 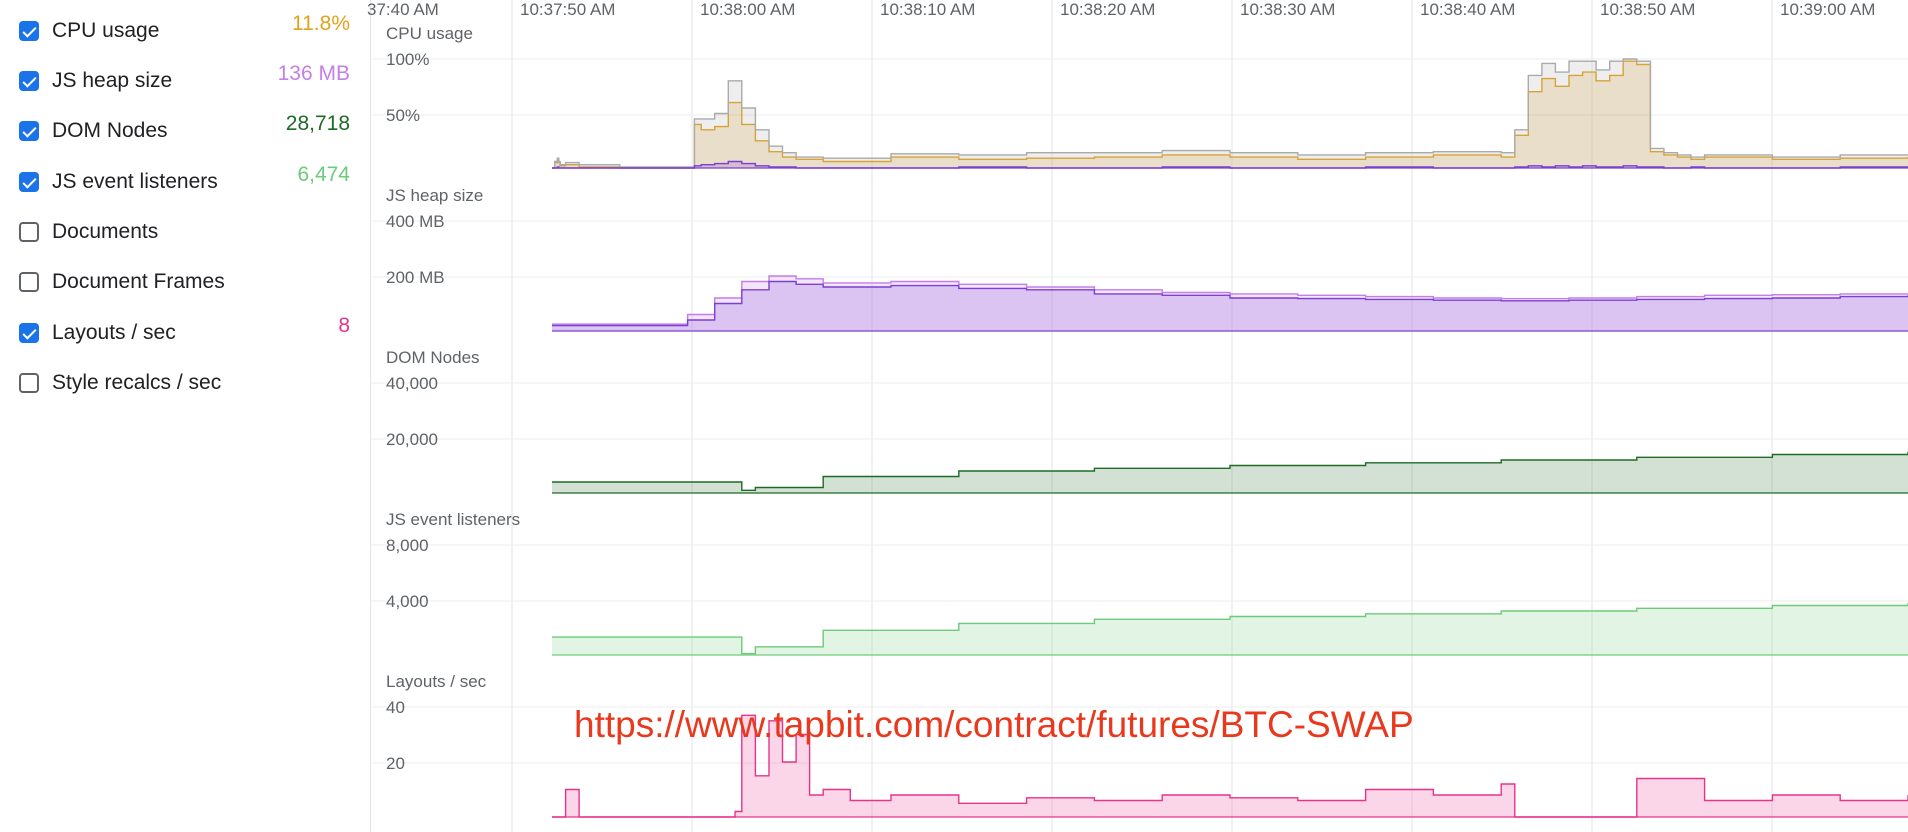 I want to click on js-heap-size-label: JS heap size, so click(x=112, y=80).